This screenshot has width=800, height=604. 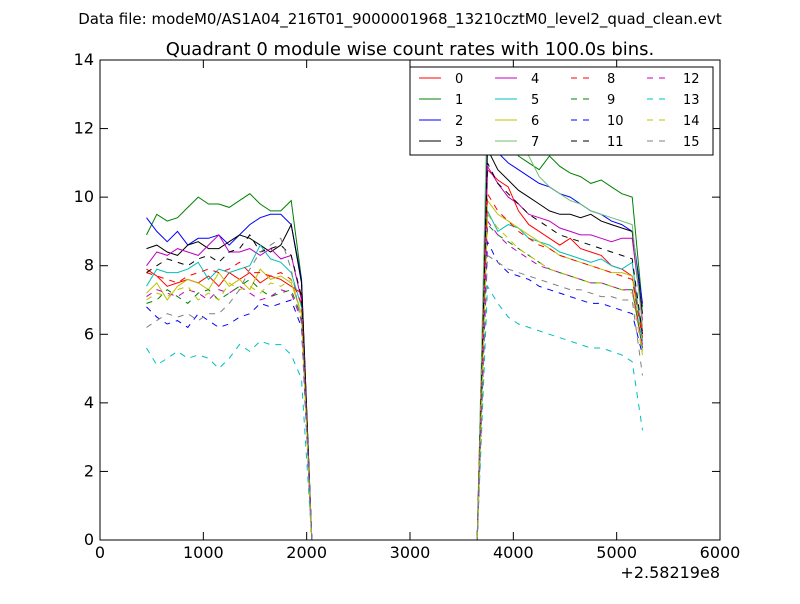 I want to click on legend-label: 14, so click(x=691, y=121).